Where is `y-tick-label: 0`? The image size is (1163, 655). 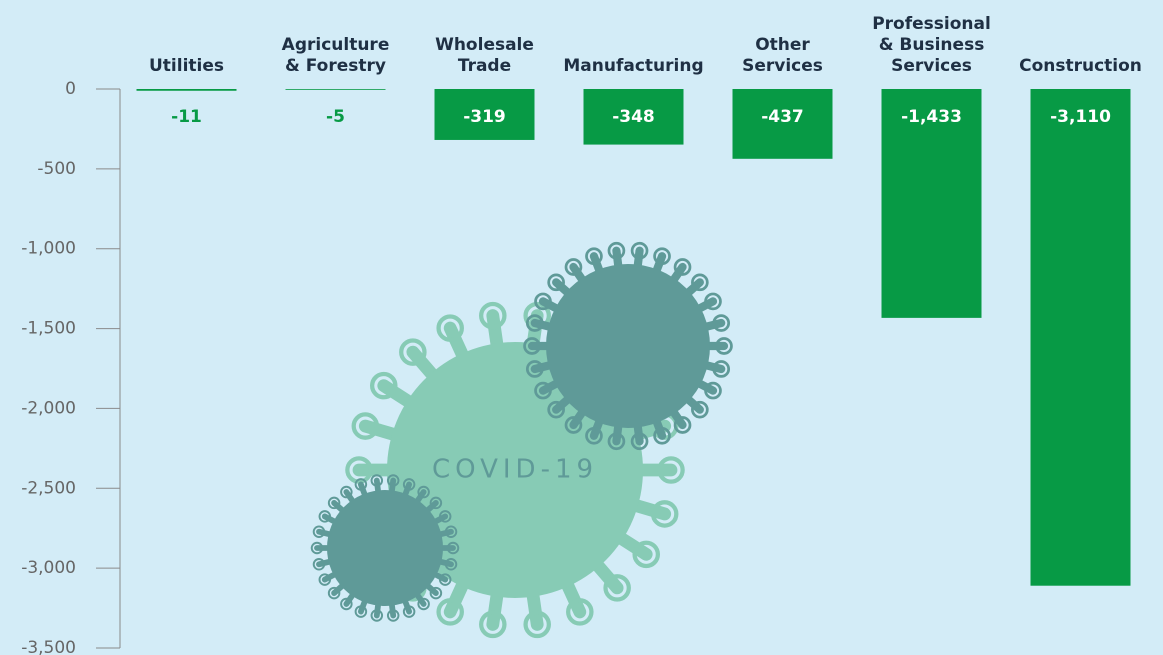 y-tick-label: 0 is located at coordinates (70, 89).